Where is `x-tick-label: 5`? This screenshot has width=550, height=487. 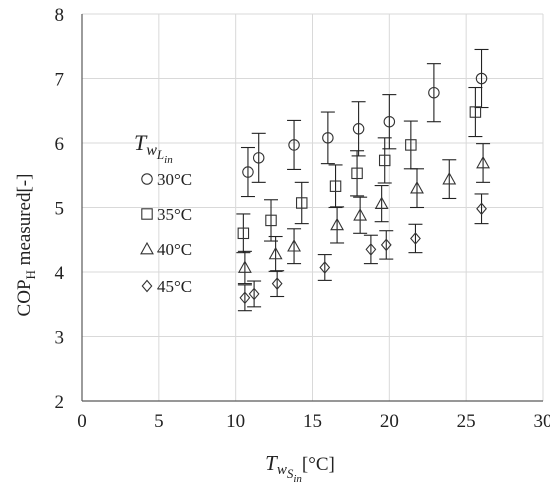 x-tick-label: 5 is located at coordinates (159, 421).